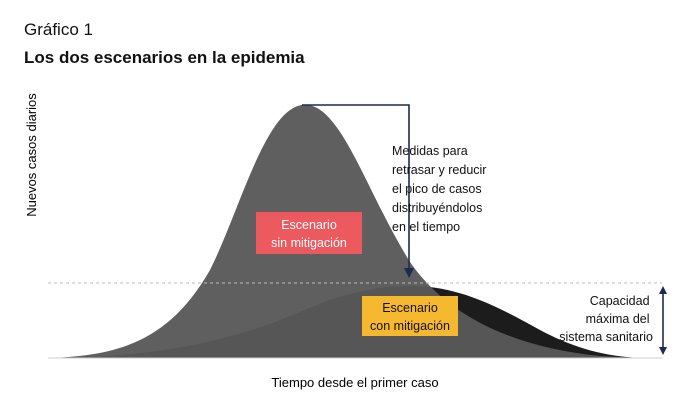 The image size is (700, 403). Describe the element at coordinates (439, 170) in the screenshot. I see `measures-line-2: retrasar y reducir` at that location.